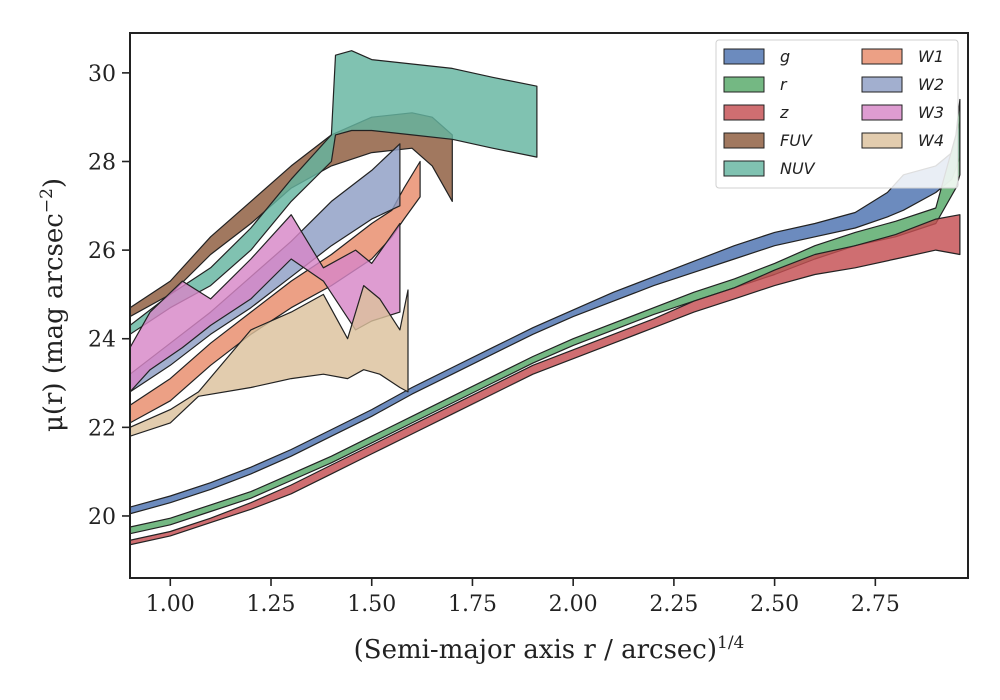  What do you see at coordinates (875, 604) in the screenshot?
I see `x-tick-label: 2.75` at bounding box center [875, 604].